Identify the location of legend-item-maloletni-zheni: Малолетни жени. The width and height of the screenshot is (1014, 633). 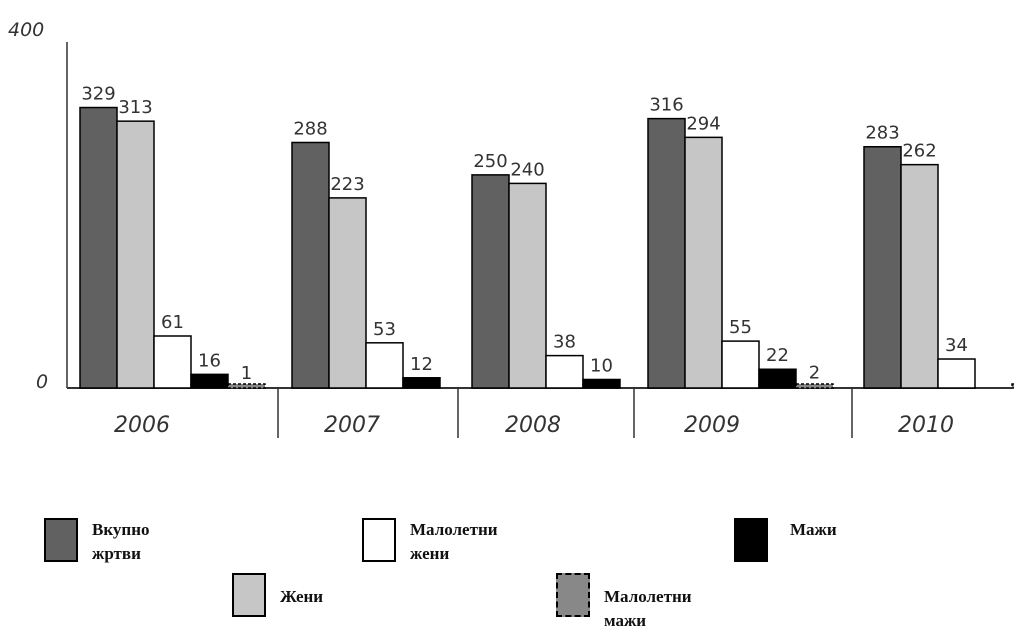
(451, 542).